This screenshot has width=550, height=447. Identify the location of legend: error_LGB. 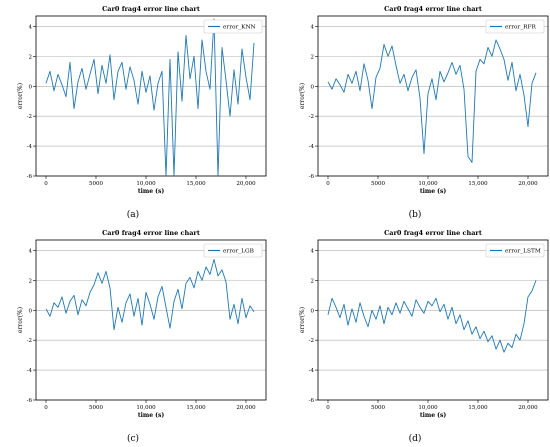
(233, 250).